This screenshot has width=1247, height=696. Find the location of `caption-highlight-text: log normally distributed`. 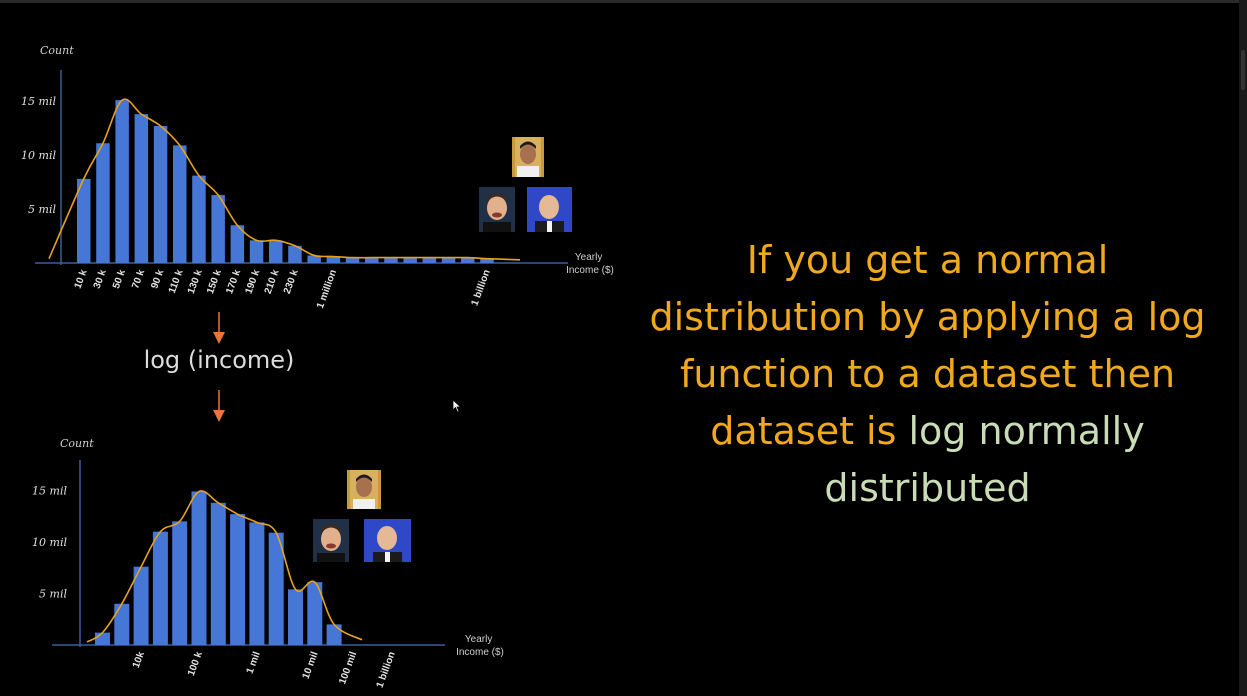

caption-highlight-text: log normally distributed is located at coordinates (984, 459).